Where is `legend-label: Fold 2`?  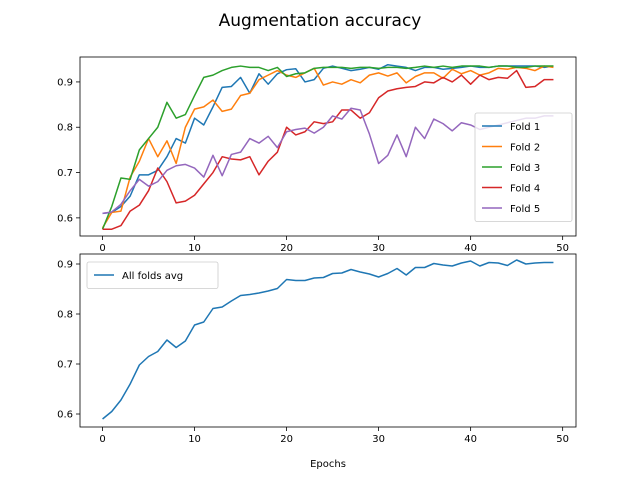 legend-label: Fold 2 is located at coordinates (525, 148).